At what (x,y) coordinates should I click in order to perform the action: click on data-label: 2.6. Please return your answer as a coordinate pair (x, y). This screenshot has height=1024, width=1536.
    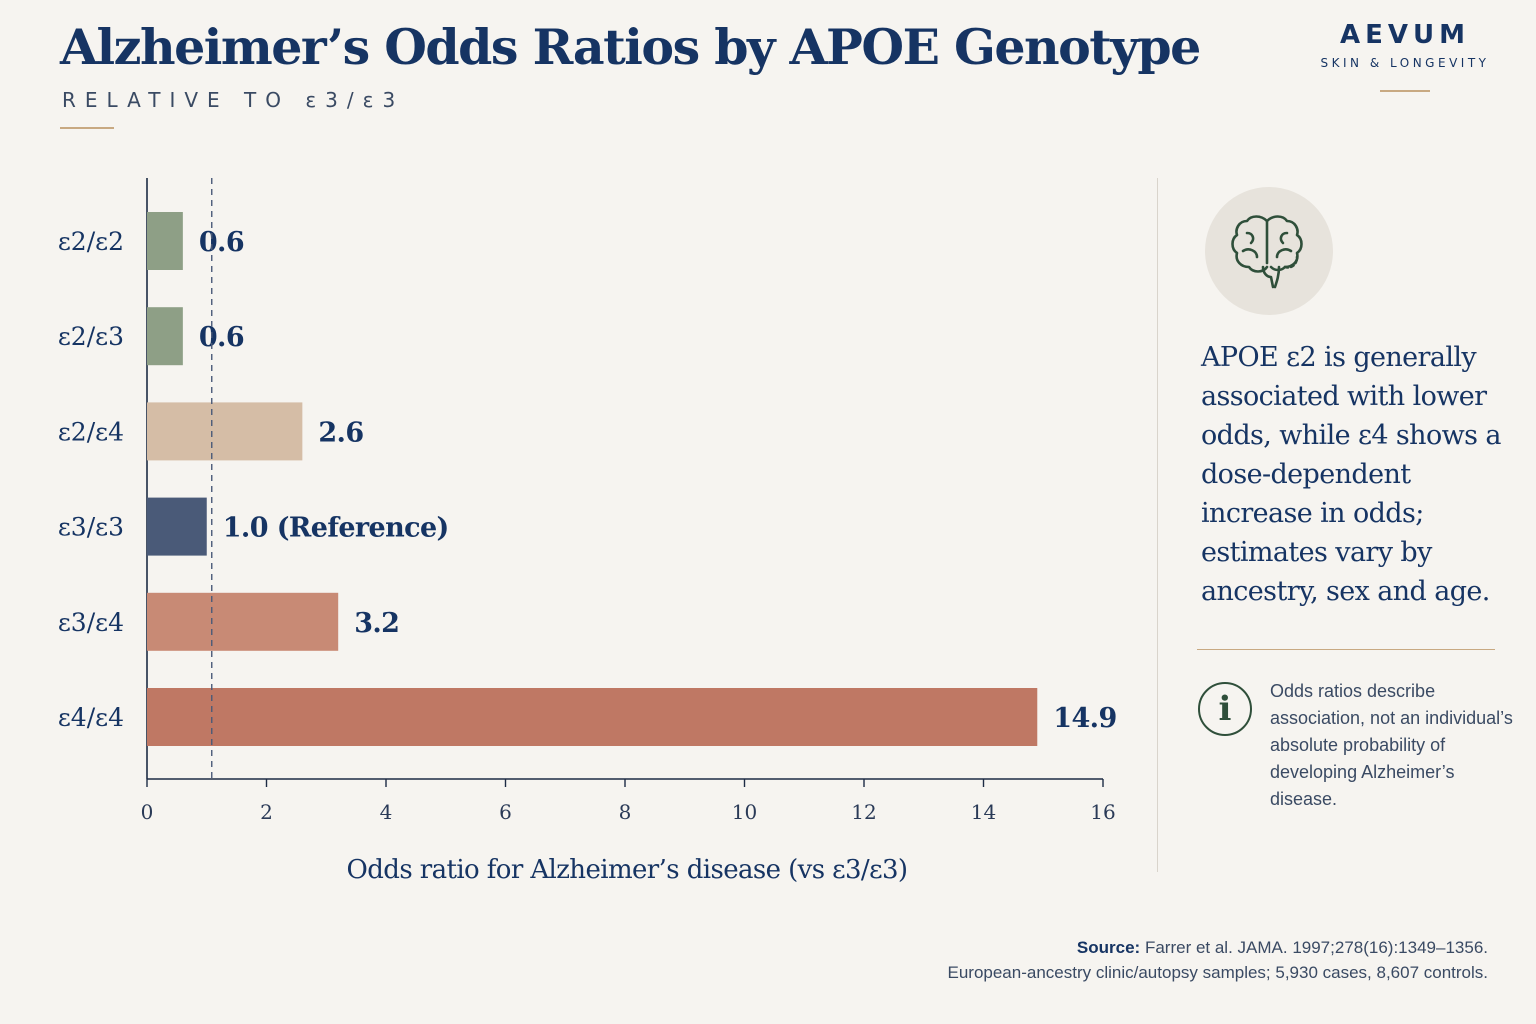
    Looking at the image, I should click on (340, 432).